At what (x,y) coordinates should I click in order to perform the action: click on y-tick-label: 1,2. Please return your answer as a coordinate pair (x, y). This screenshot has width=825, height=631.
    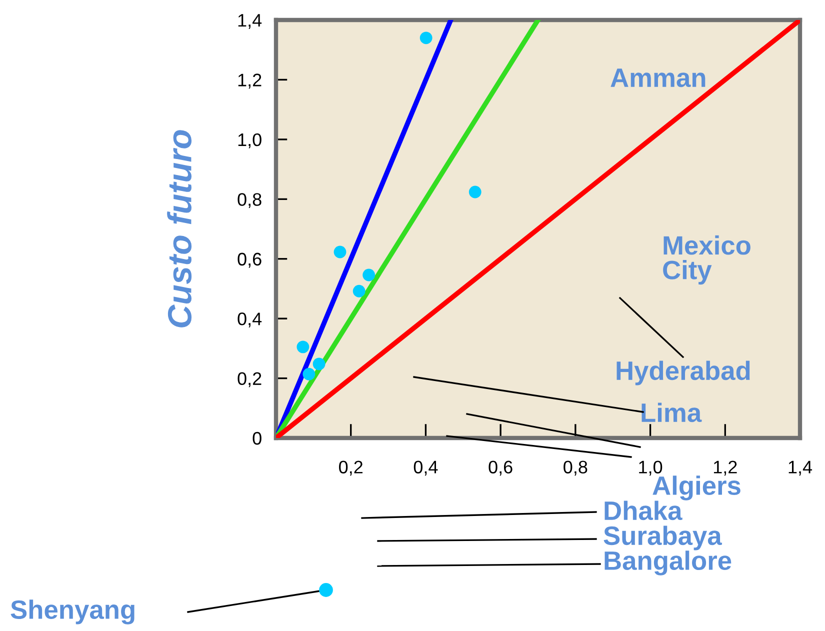
    Looking at the image, I should click on (250, 81).